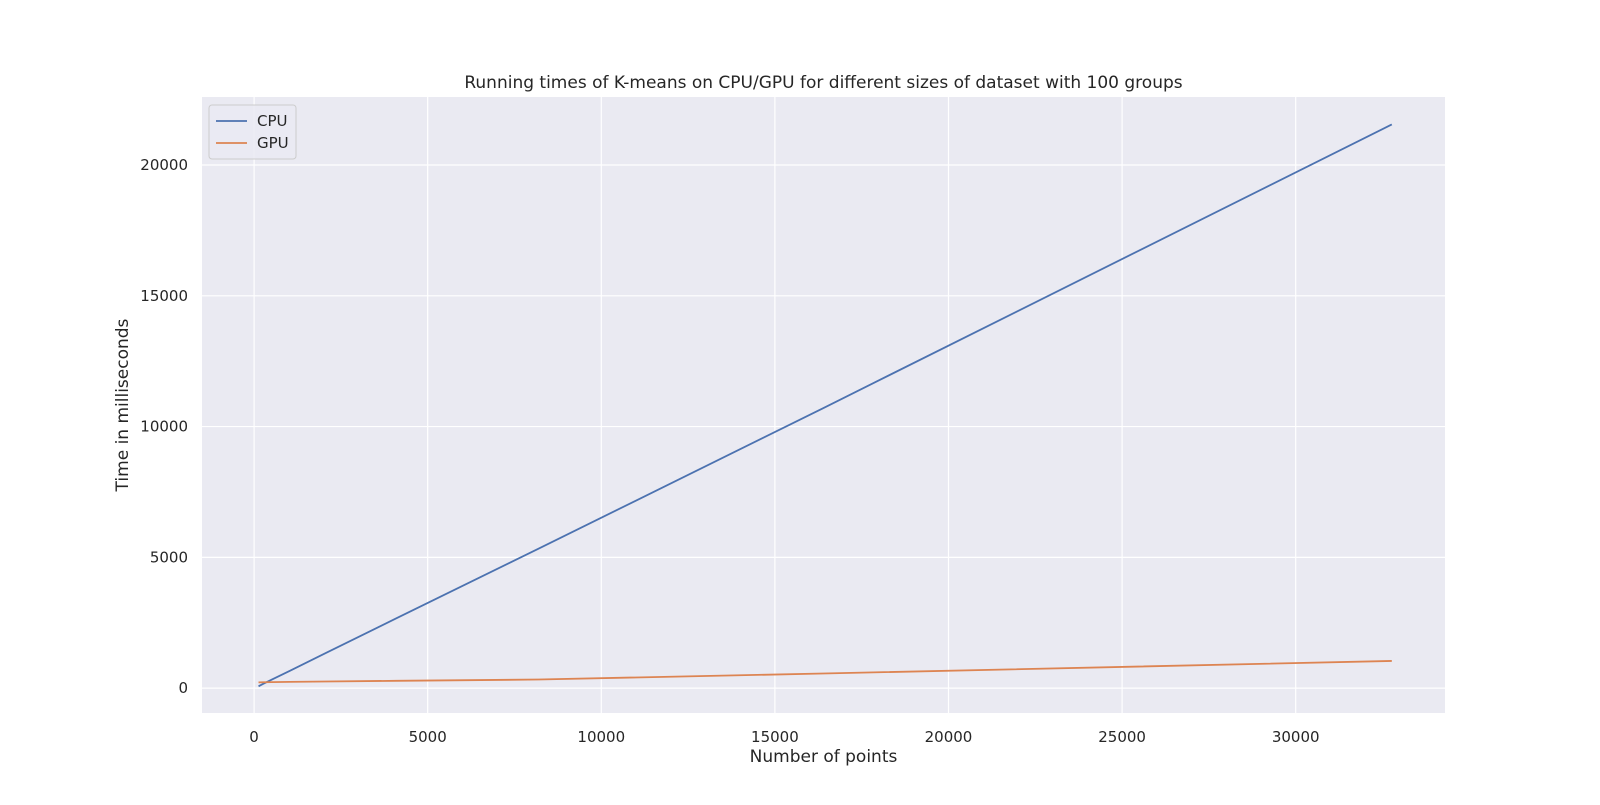  What do you see at coordinates (183, 688) in the screenshot?
I see `y-tick-label: 0` at bounding box center [183, 688].